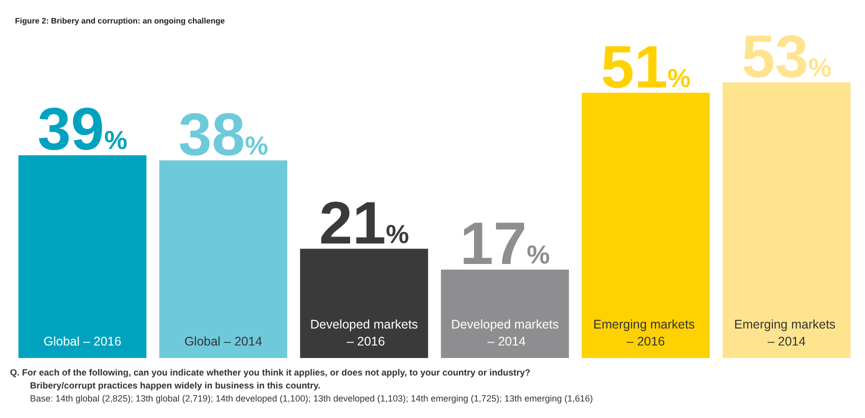 This screenshot has width=865, height=418. Describe the element at coordinates (364, 333) in the screenshot. I see `x-tick-label: Developed markets – 2016` at that location.